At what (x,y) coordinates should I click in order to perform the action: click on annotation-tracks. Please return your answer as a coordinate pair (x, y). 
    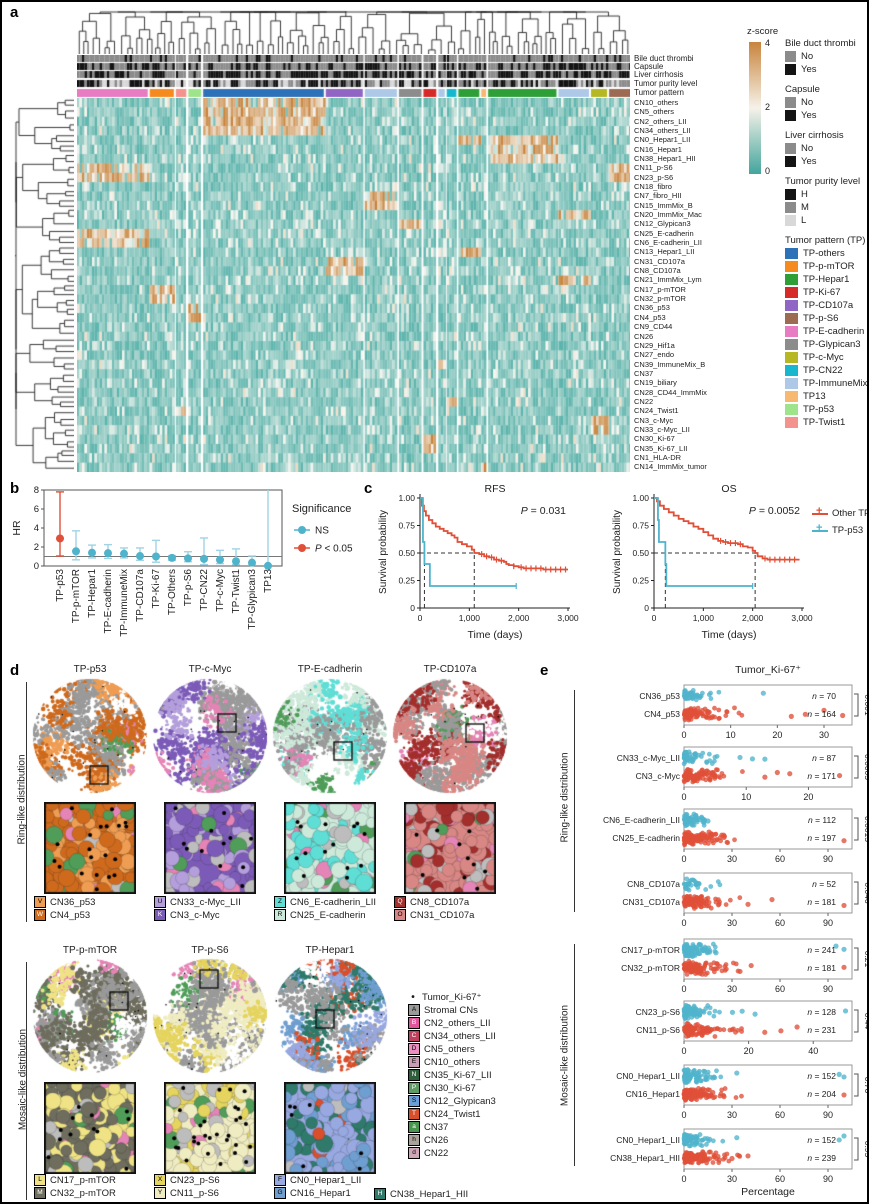
    Looking at the image, I should click on (353, 76).